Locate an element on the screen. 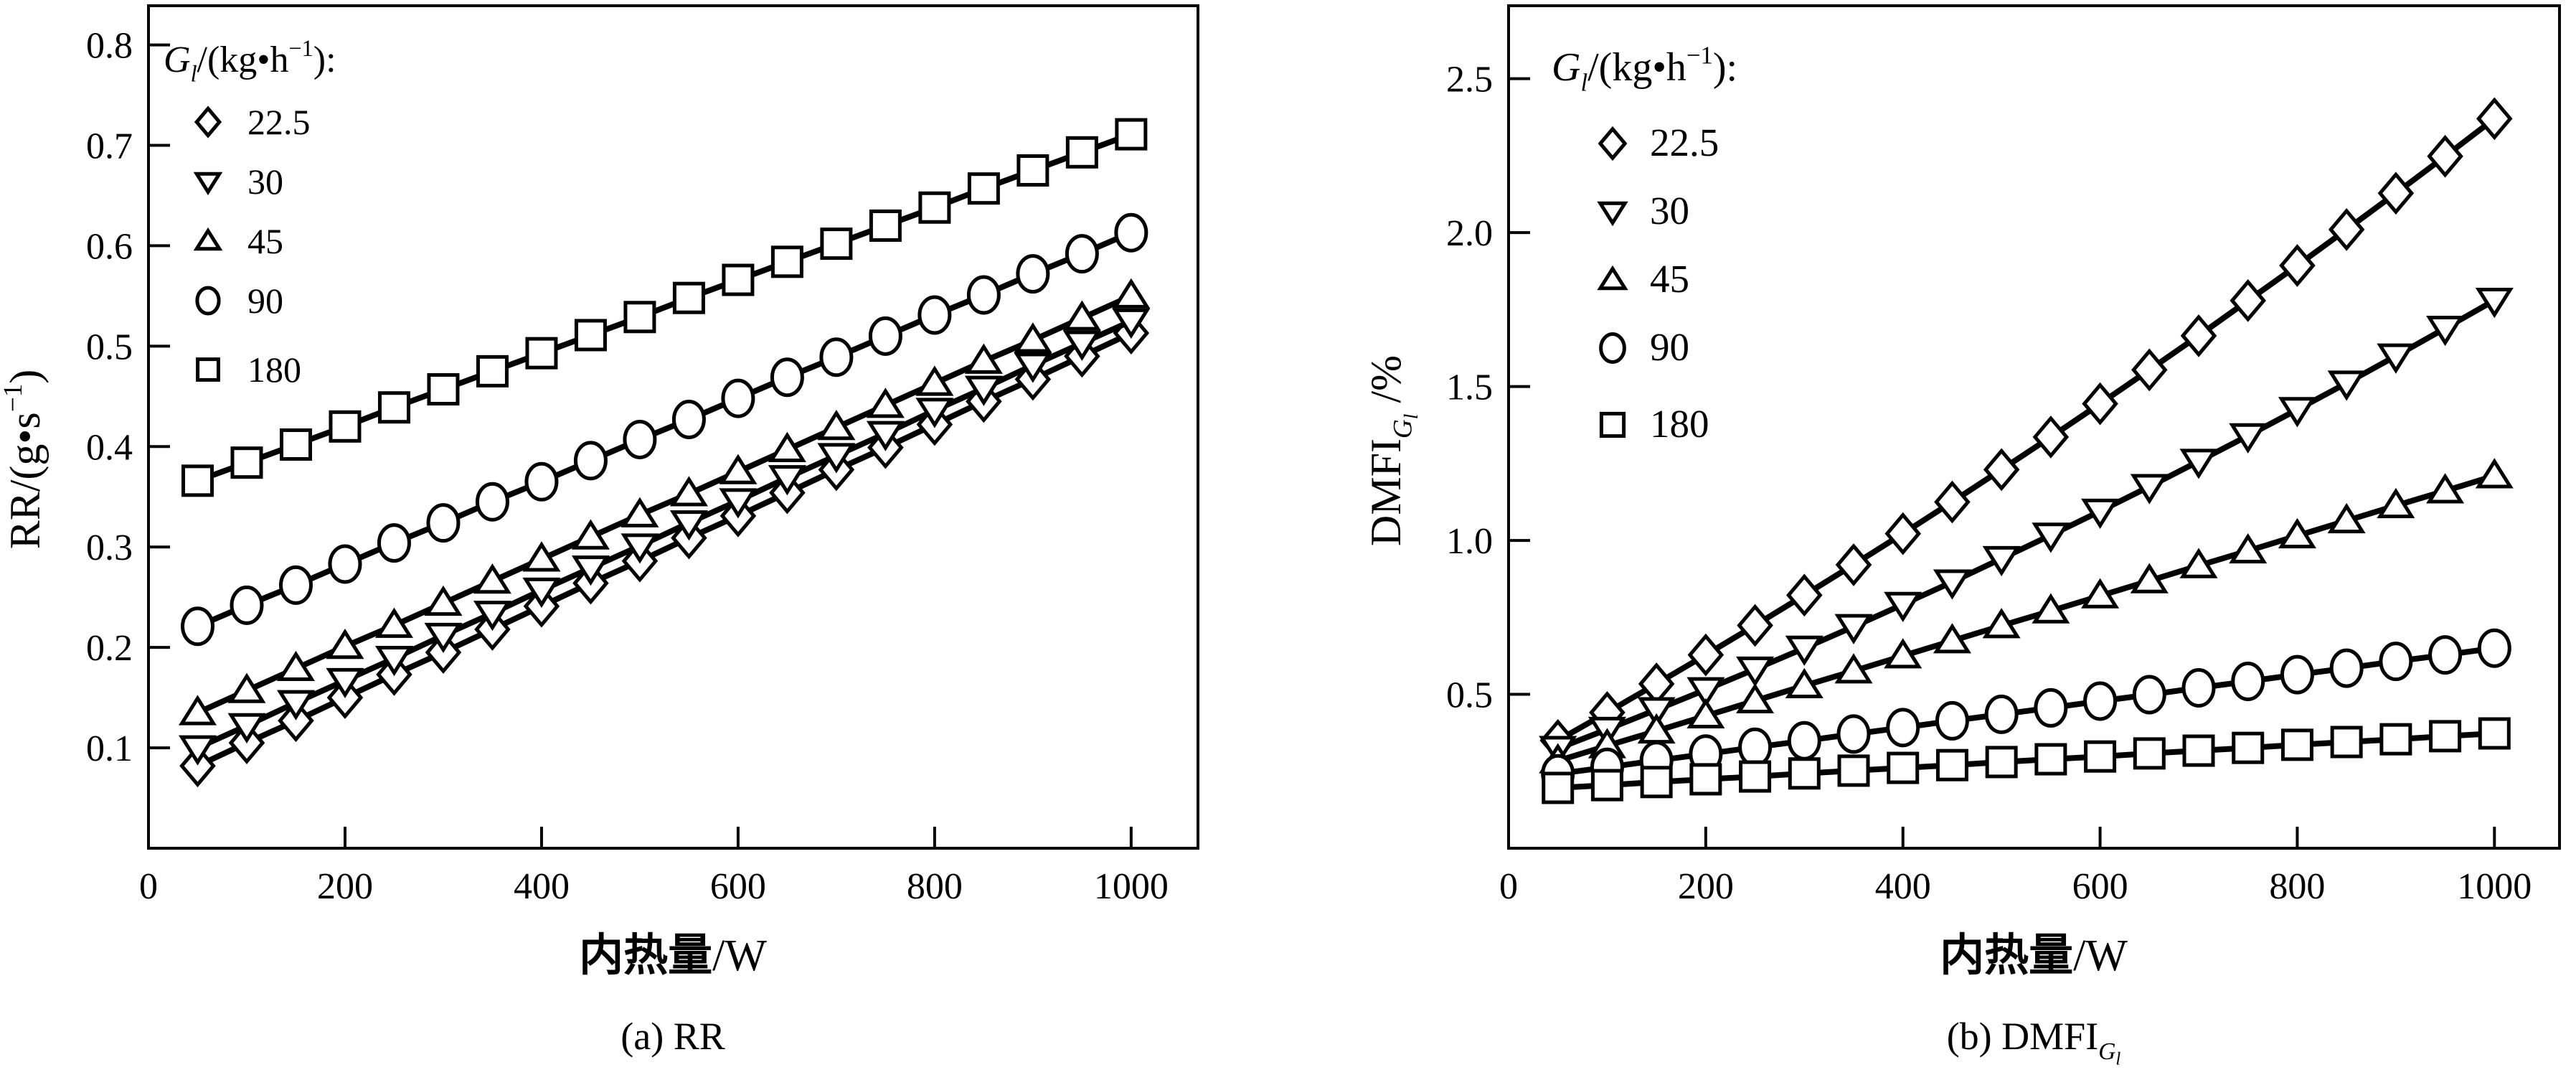  y-tick-label: 0.6 is located at coordinates (109, 246).